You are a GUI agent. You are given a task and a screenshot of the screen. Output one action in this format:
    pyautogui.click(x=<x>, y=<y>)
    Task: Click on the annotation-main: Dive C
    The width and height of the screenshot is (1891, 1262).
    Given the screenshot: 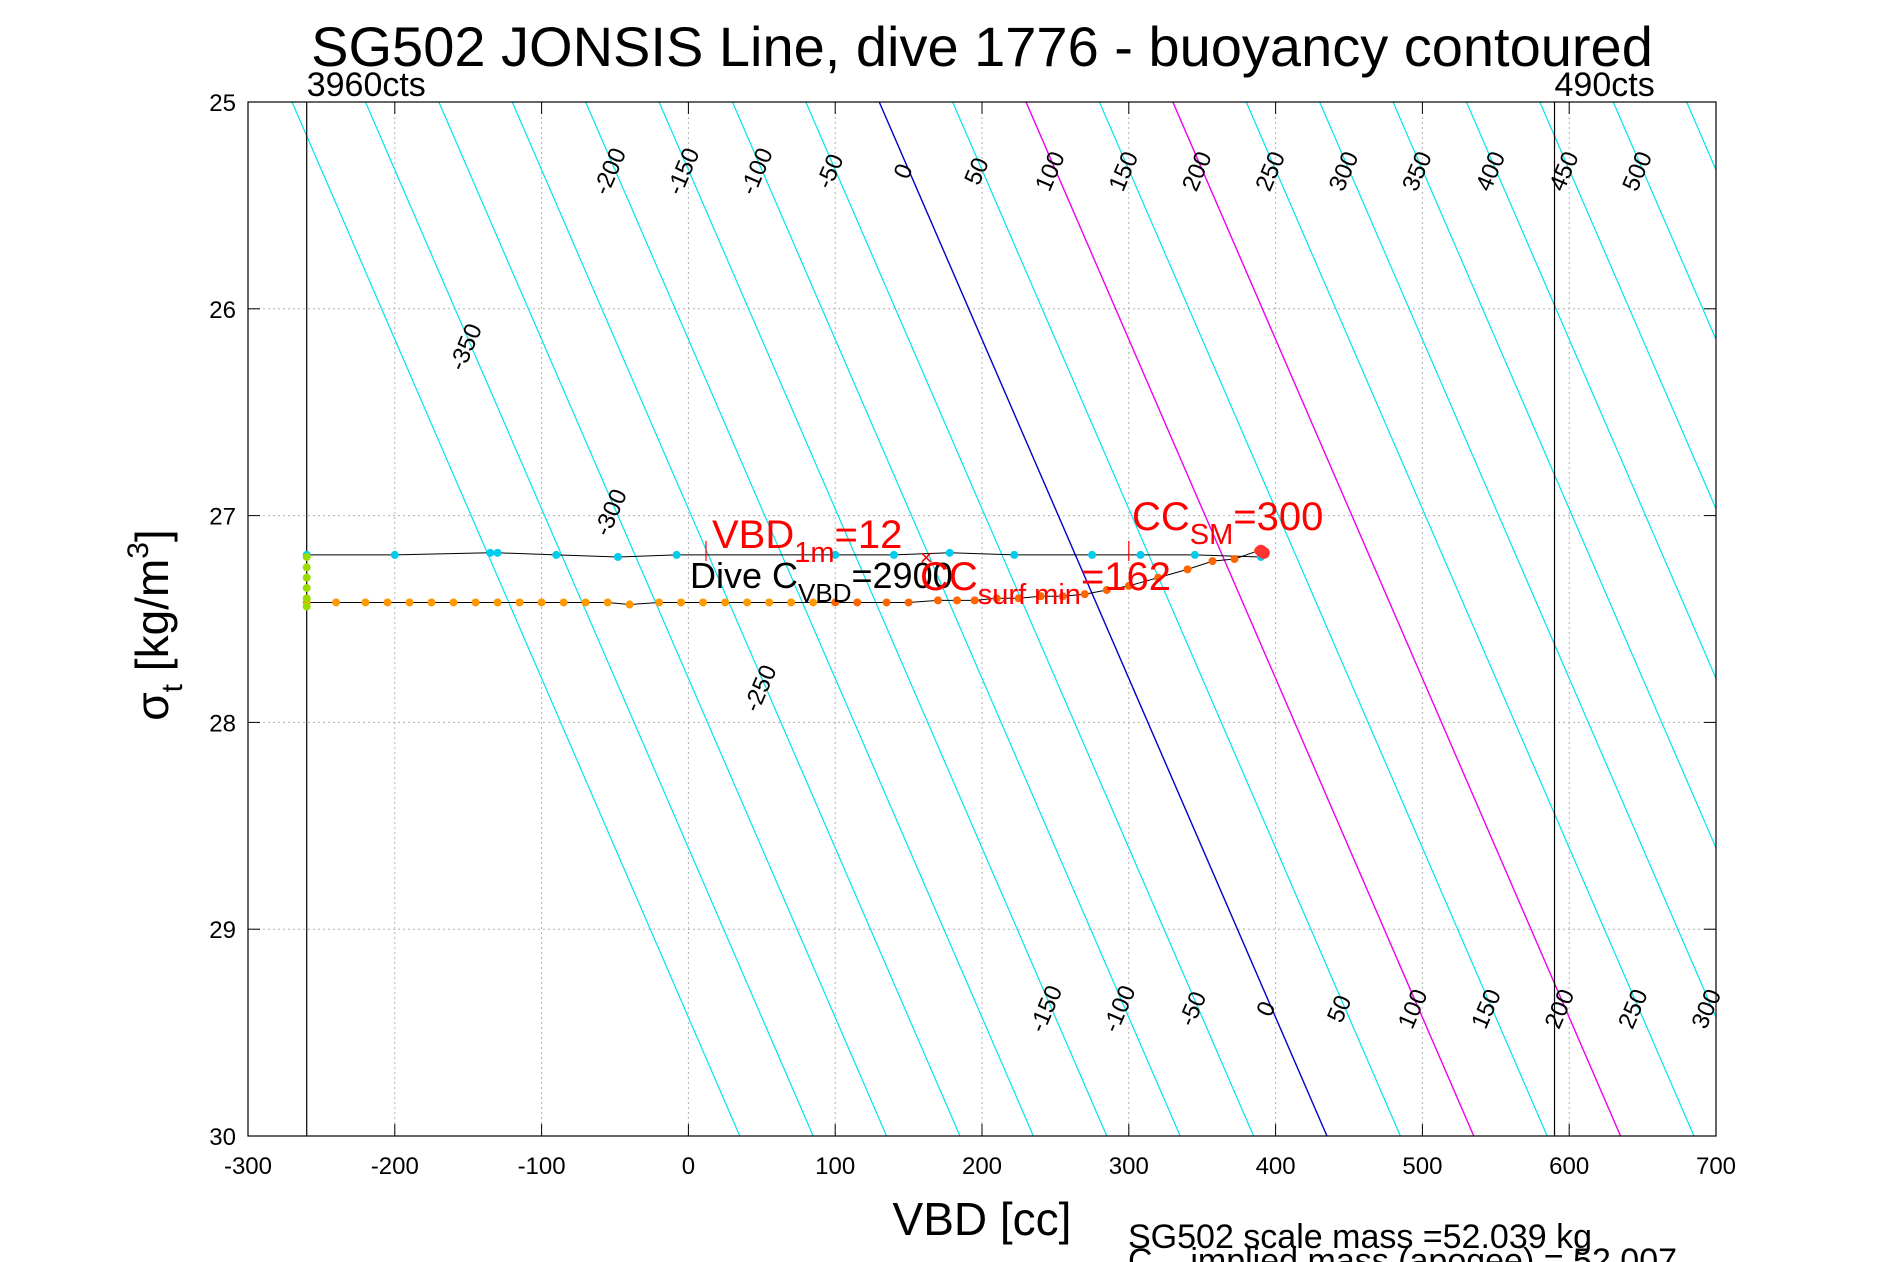 What is the action you would take?
    pyautogui.click(x=744, y=575)
    